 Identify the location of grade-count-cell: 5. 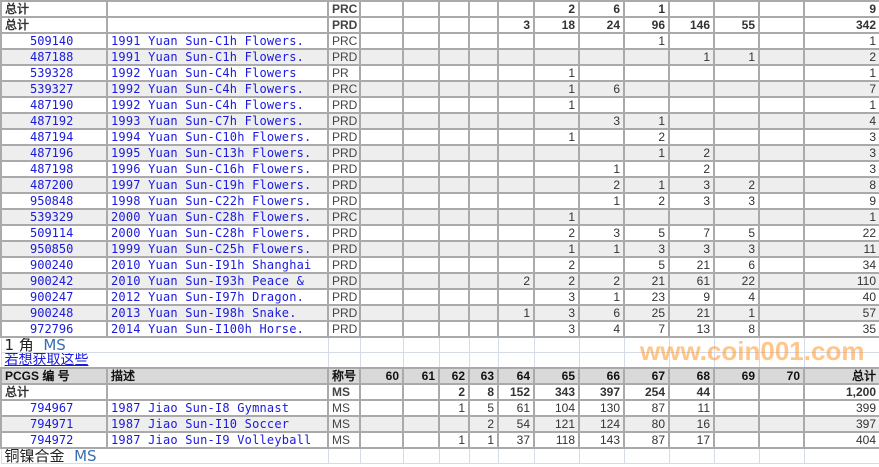
(483, 408).